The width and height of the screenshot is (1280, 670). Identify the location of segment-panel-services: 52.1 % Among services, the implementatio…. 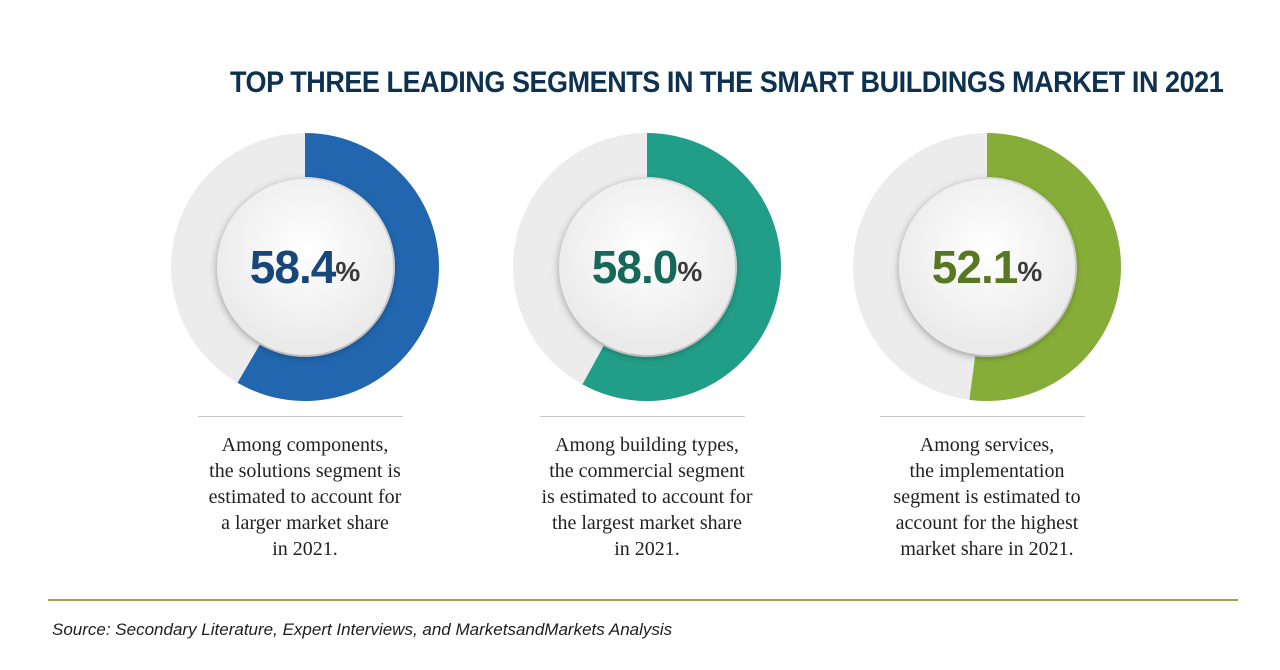
(982, 355).